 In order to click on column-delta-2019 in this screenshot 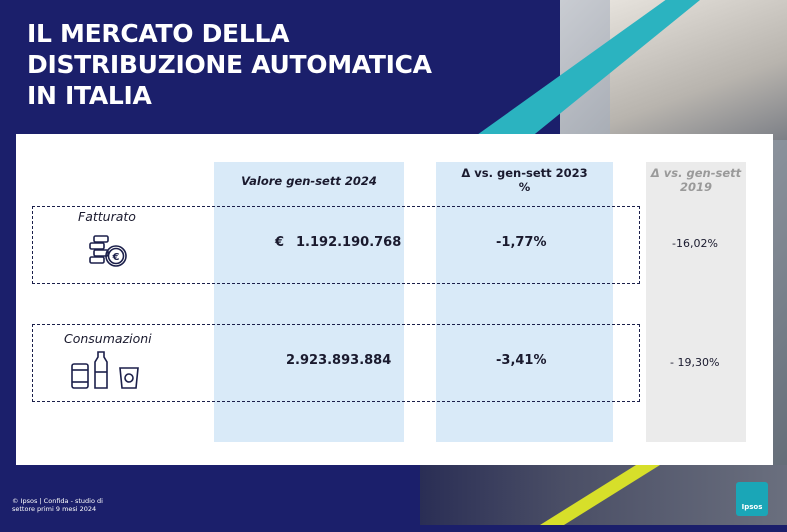, I will do `click(696, 302)`.